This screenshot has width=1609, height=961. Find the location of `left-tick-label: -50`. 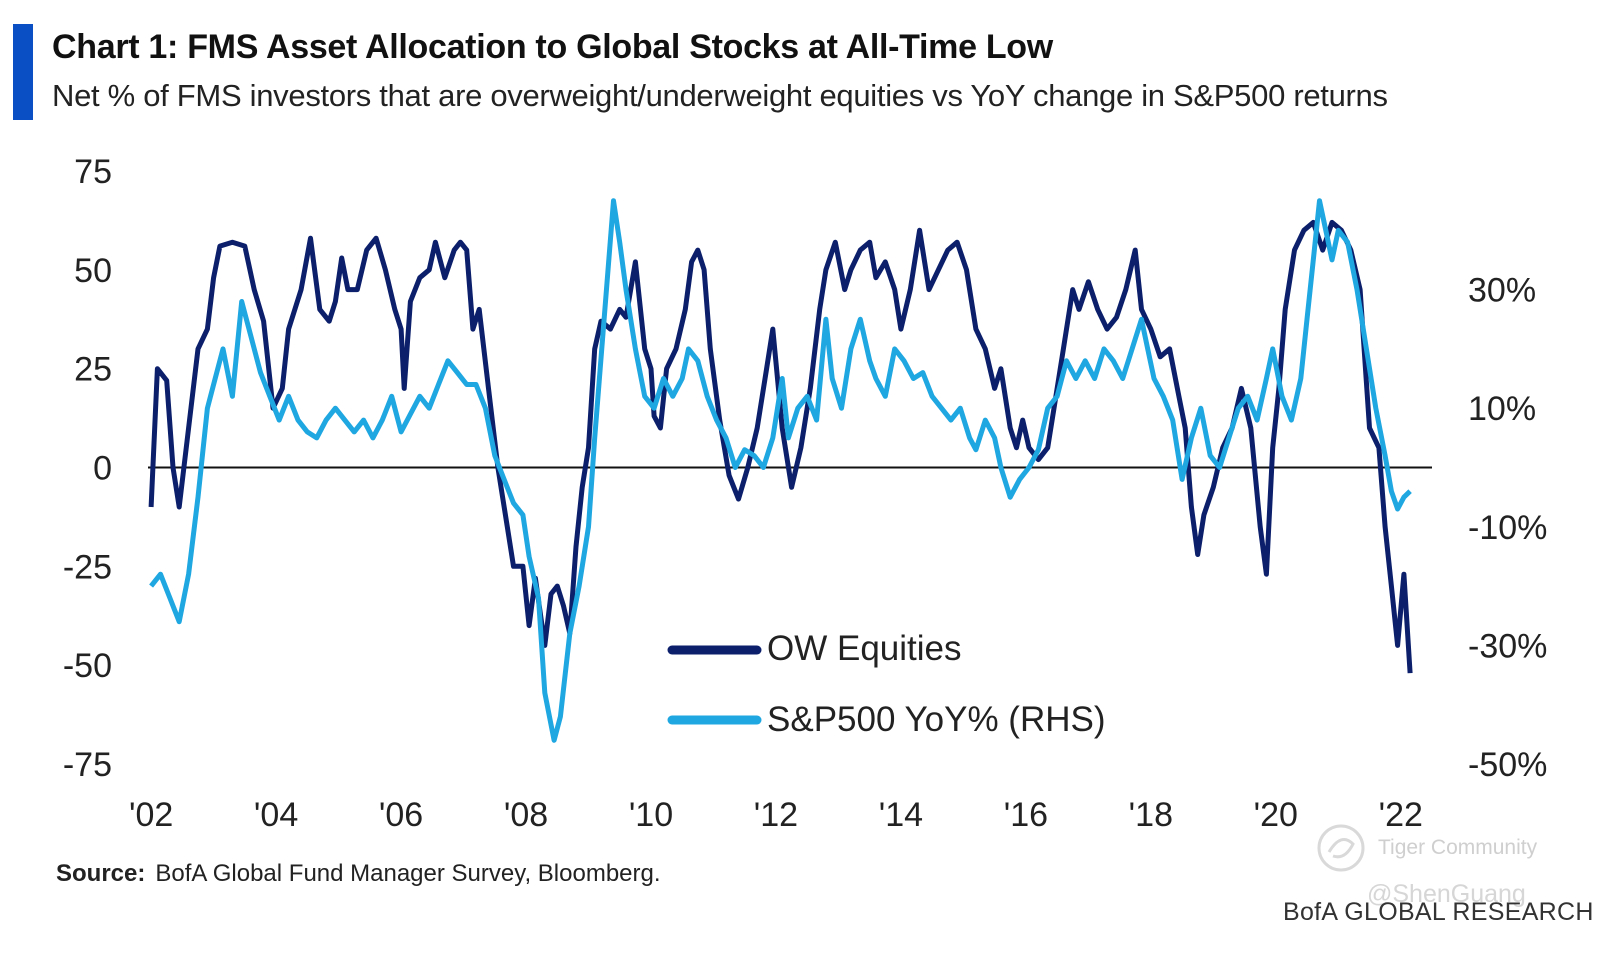

left-tick-label: -50 is located at coordinates (87, 666).